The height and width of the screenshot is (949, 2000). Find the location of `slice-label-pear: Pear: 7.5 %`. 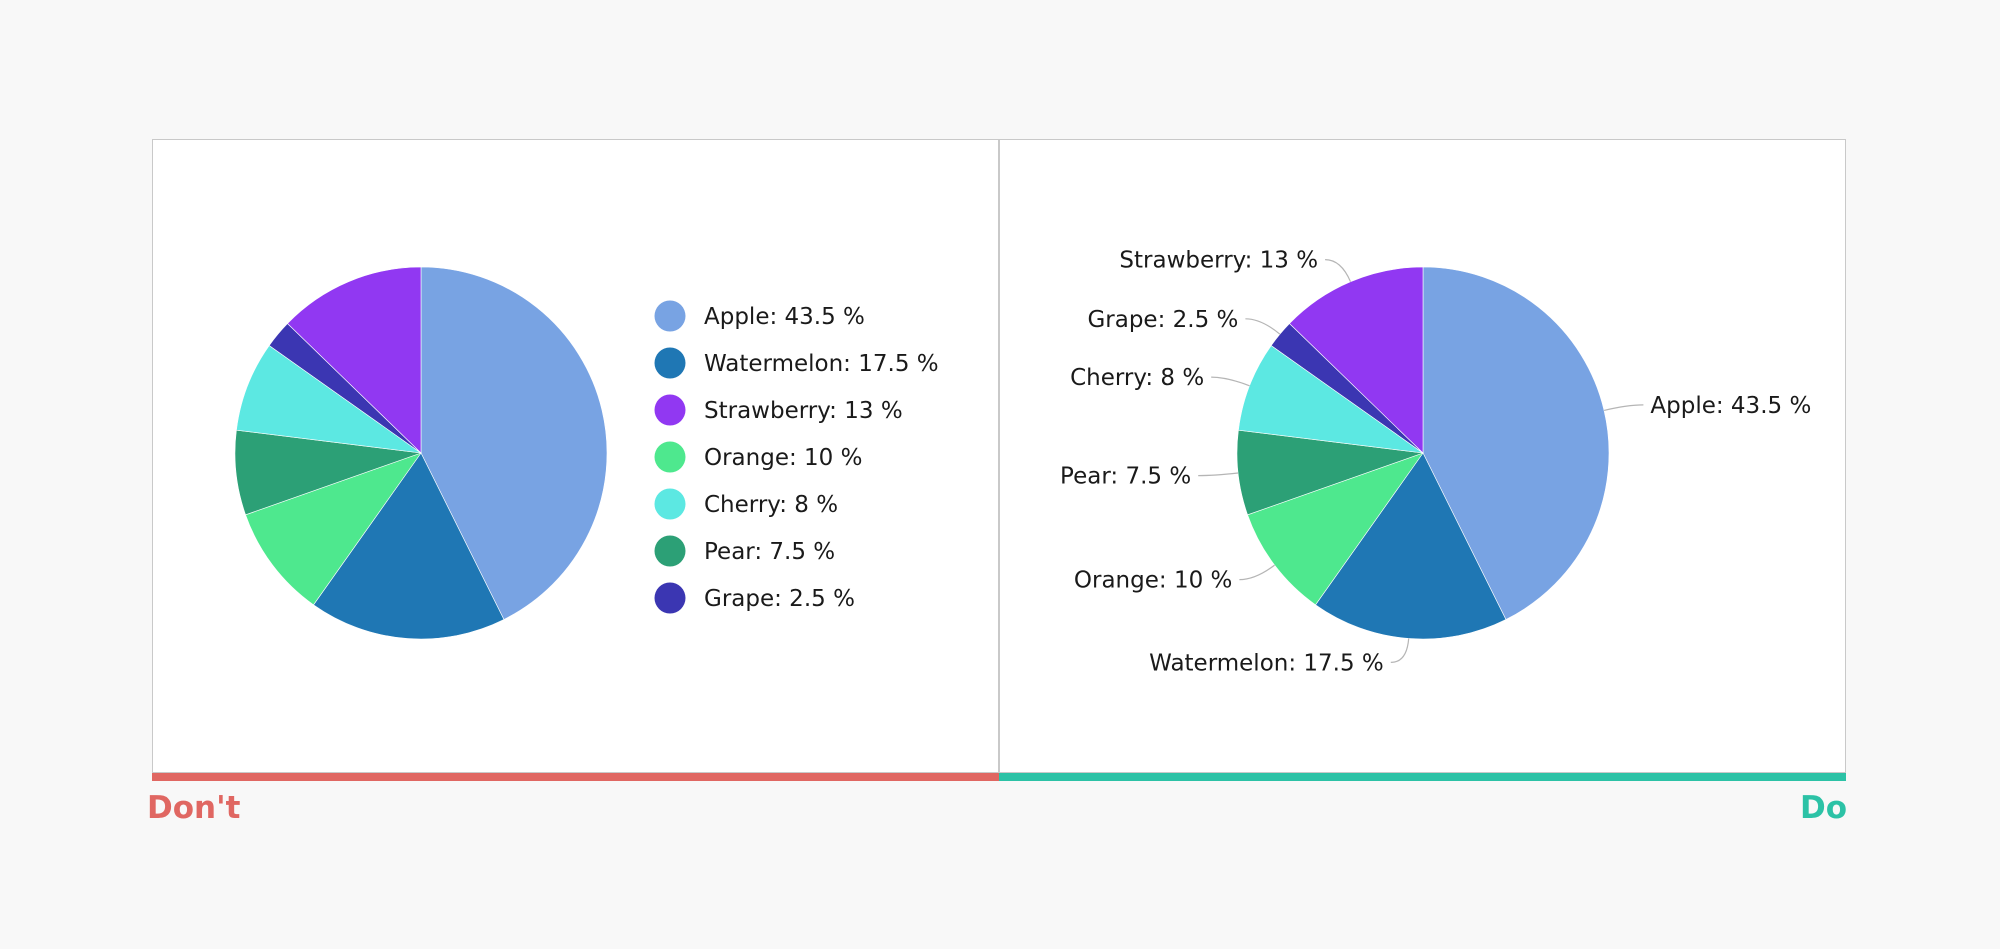

slice-label-pear: Pear: 7.5 % is located at coordinates (1125, 477).